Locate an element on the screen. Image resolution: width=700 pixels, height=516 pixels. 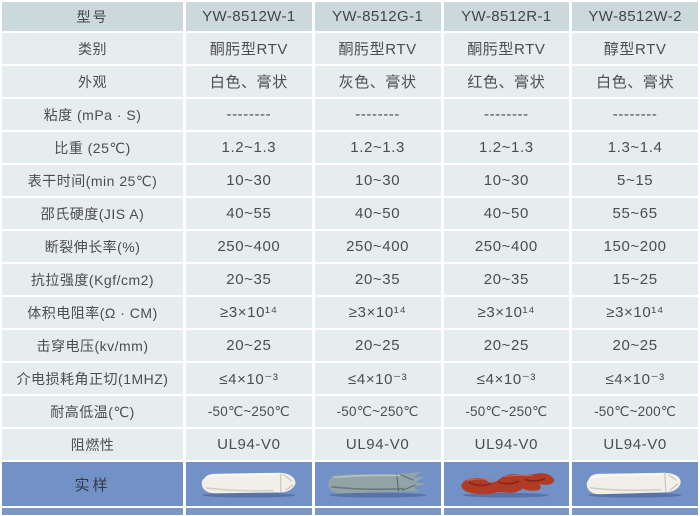
spec-cell: 醇型RTV is located at coordinates (635, 48).